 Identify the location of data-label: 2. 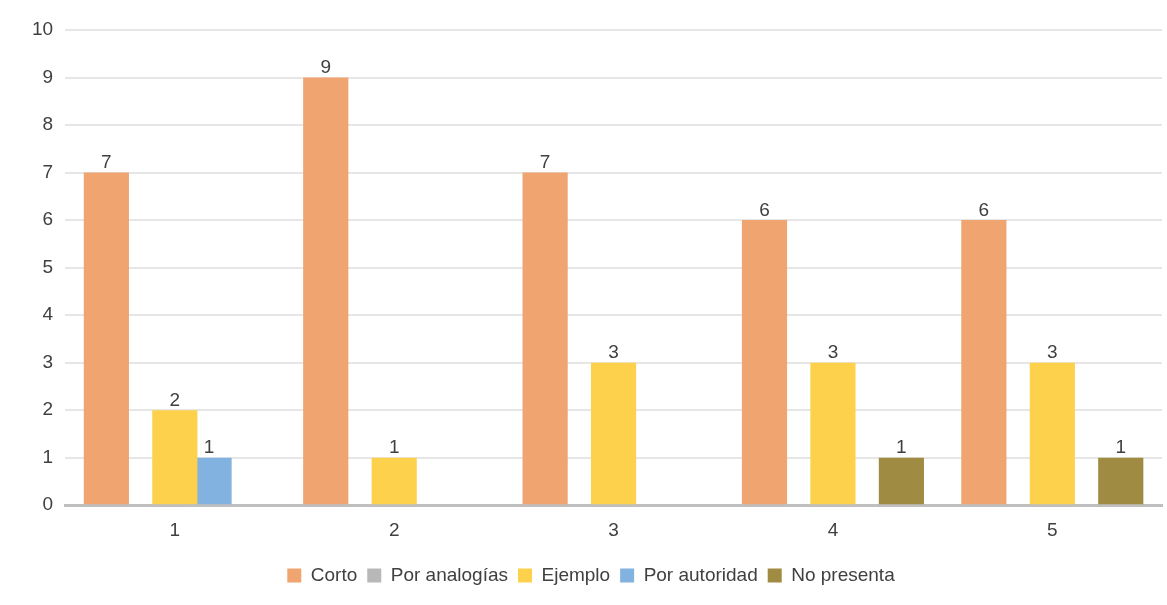
(175, 399).